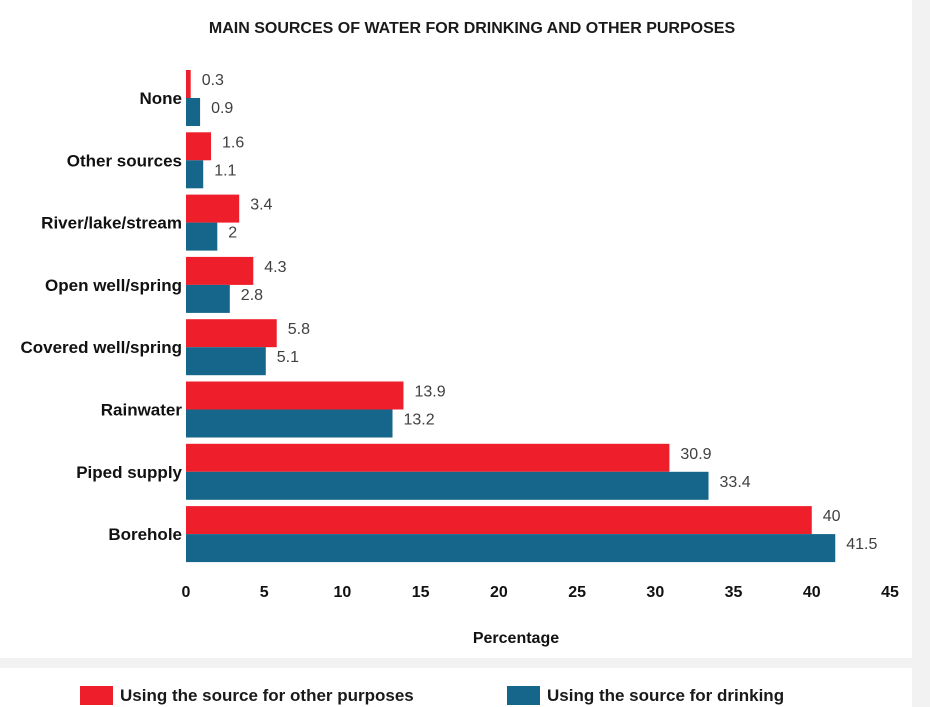  What do you see at coordinates (267, 695) in the screenshot?
I see `legend-label-other-purposes: Using the source for other purposes` at bounding box center [267, 695].